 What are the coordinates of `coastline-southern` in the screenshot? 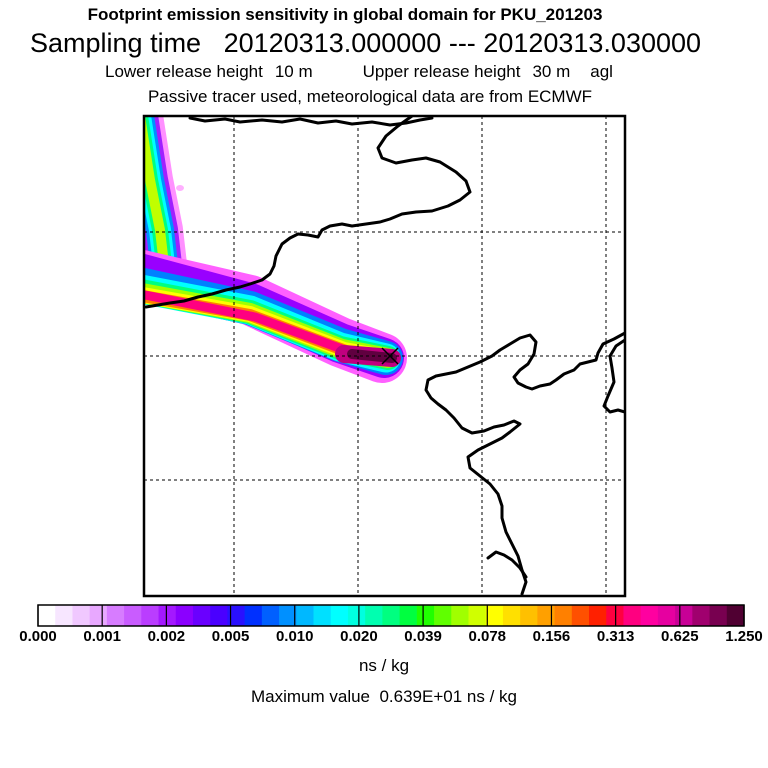 It's located at (507, 564).